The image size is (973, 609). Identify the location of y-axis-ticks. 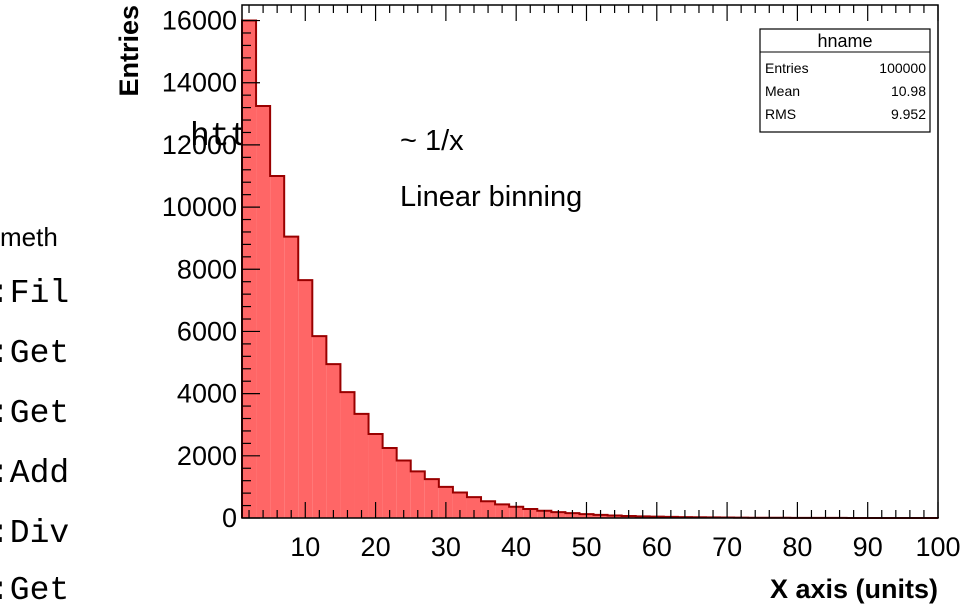
(251, 269).